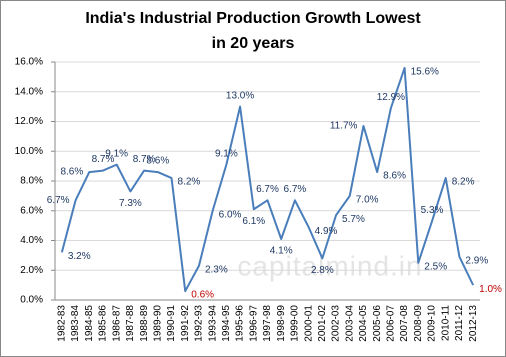  I want to click on value-label: 13.0%, so click(240, 95).